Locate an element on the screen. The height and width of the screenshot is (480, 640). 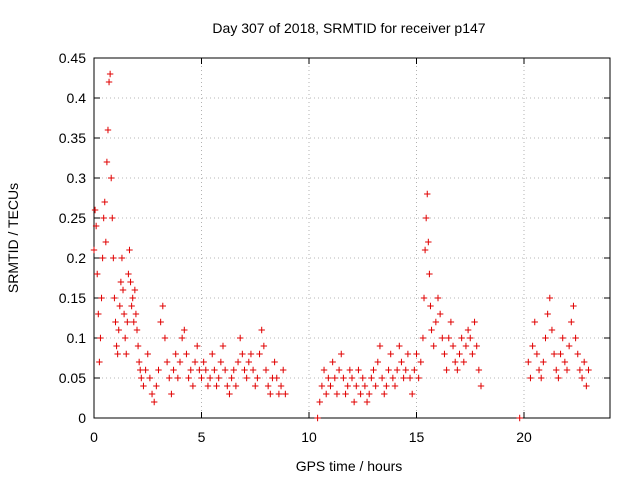
y-tick-label: 0.25 is located at coordinates (72, 218).